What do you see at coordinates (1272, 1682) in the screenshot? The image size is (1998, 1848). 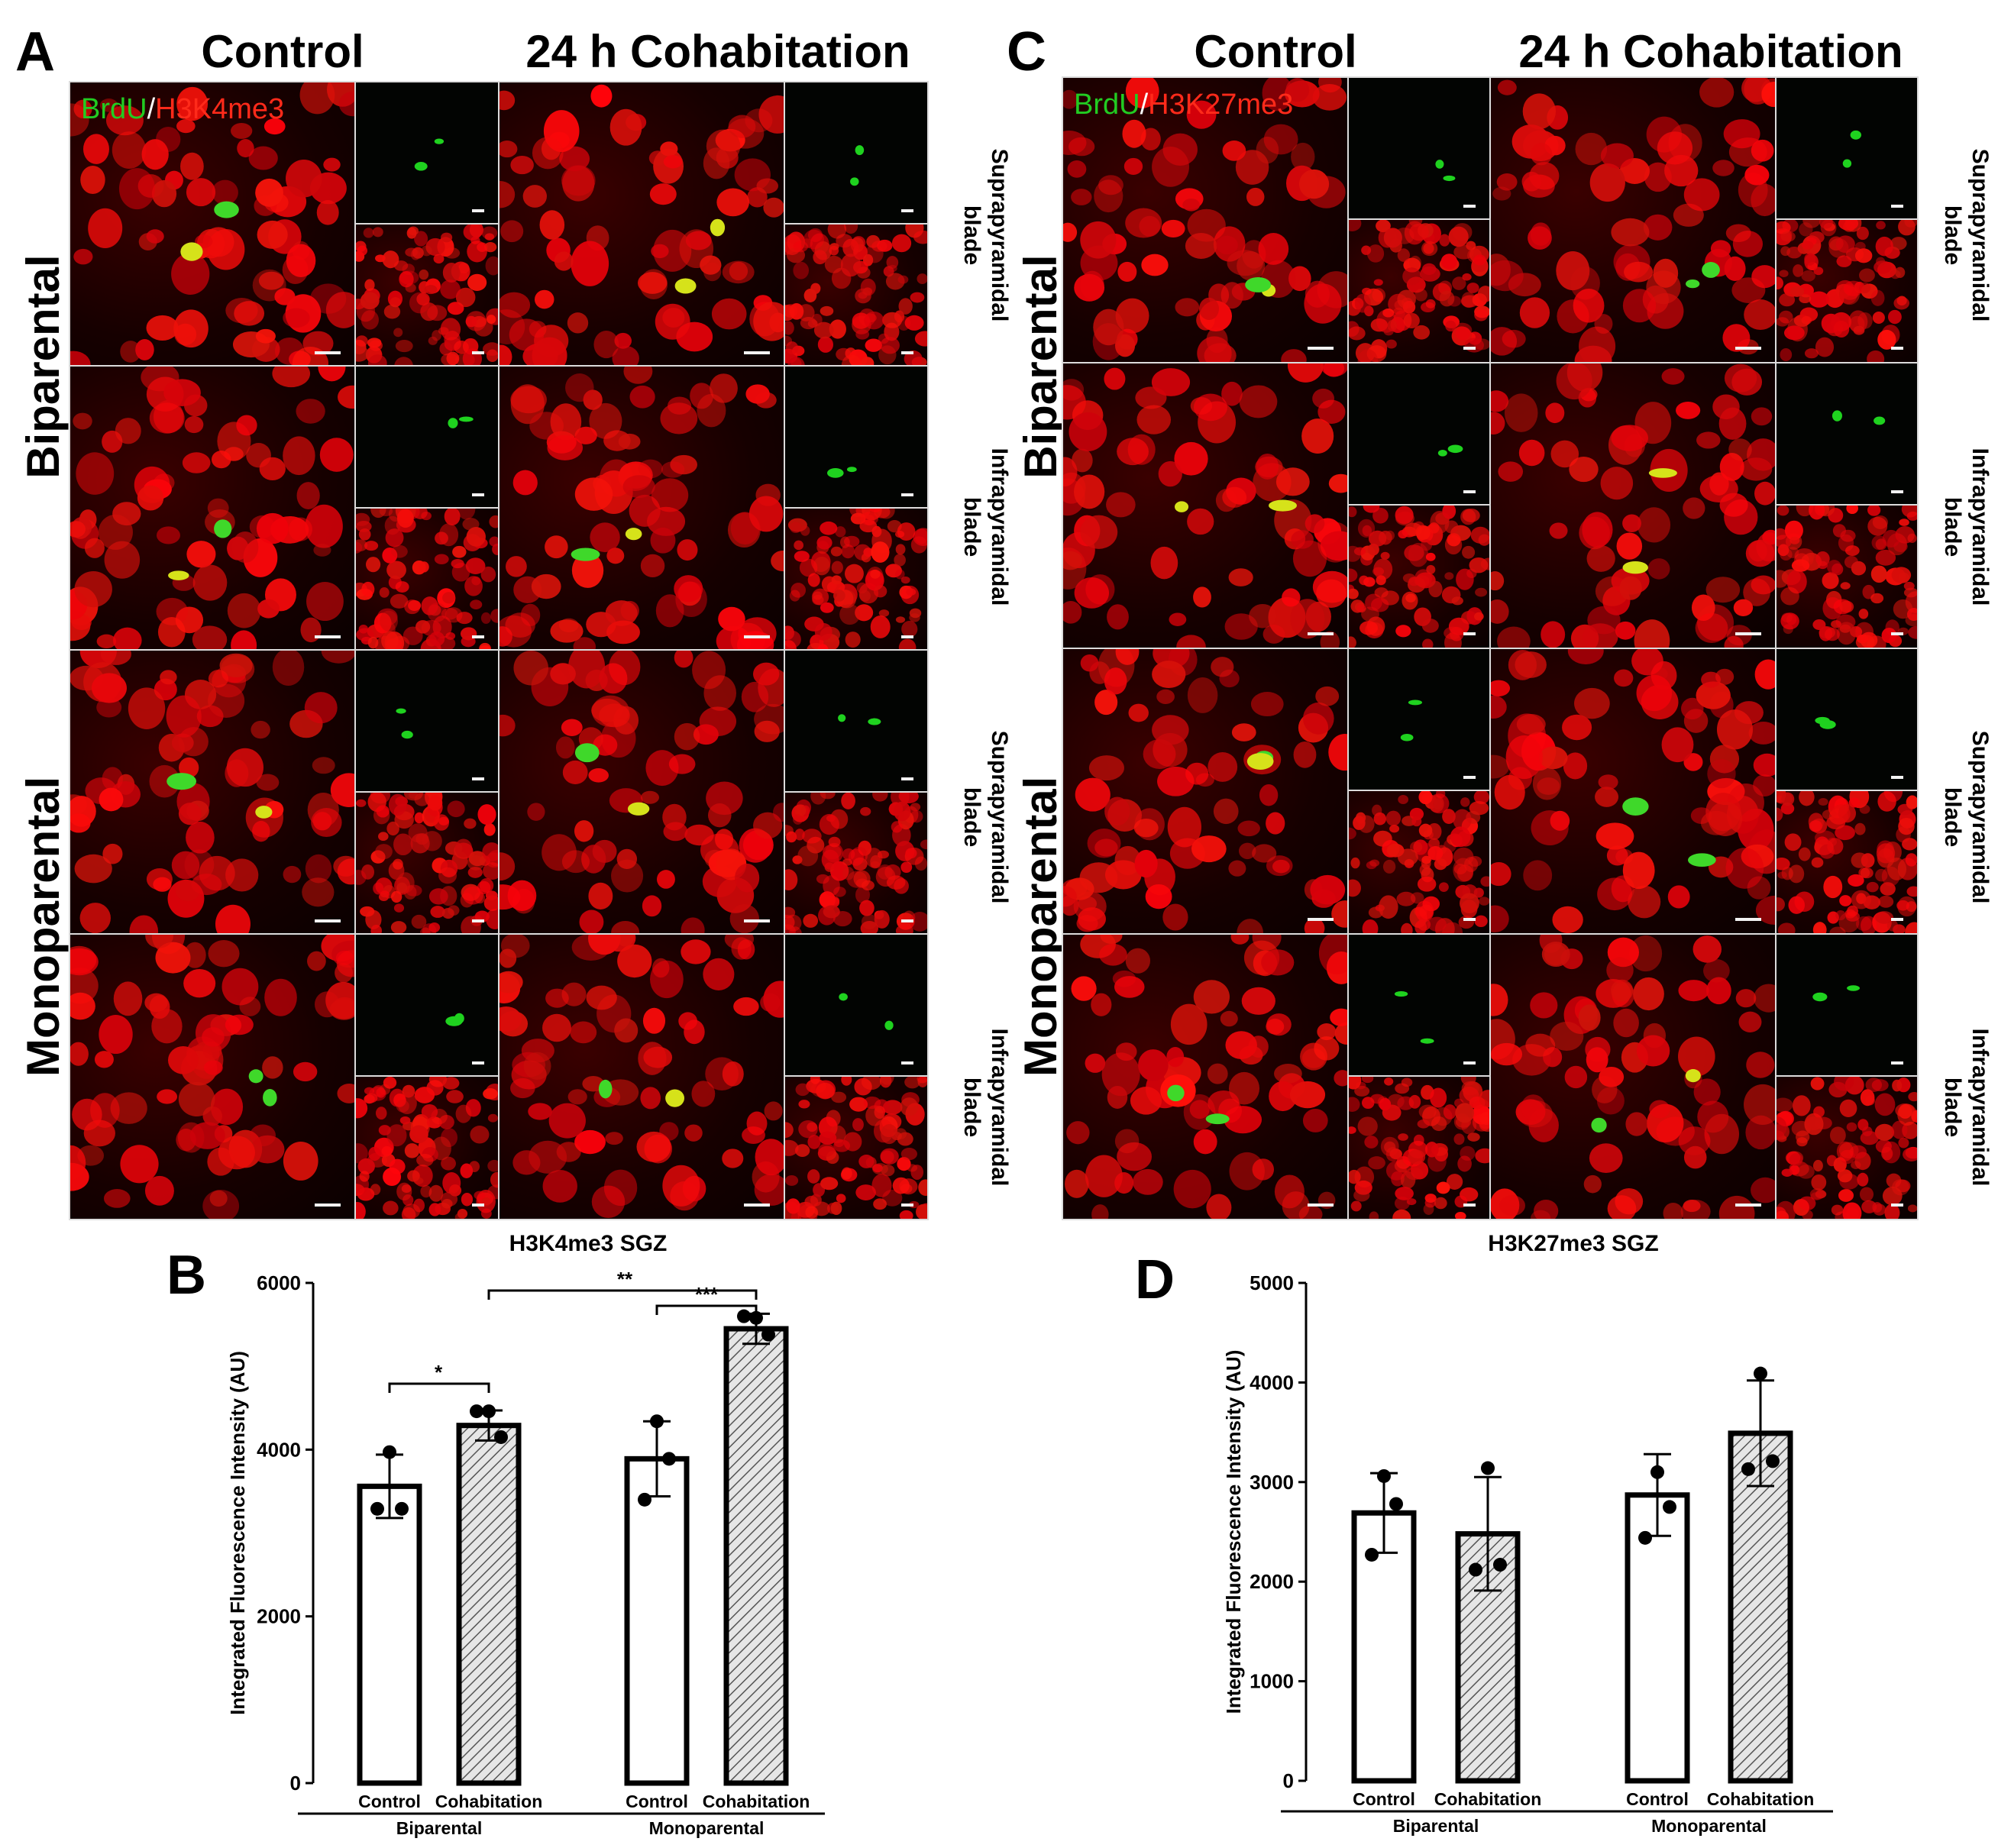 I see `y-tick-label: 1000` at bounding box center [1272, 1682].